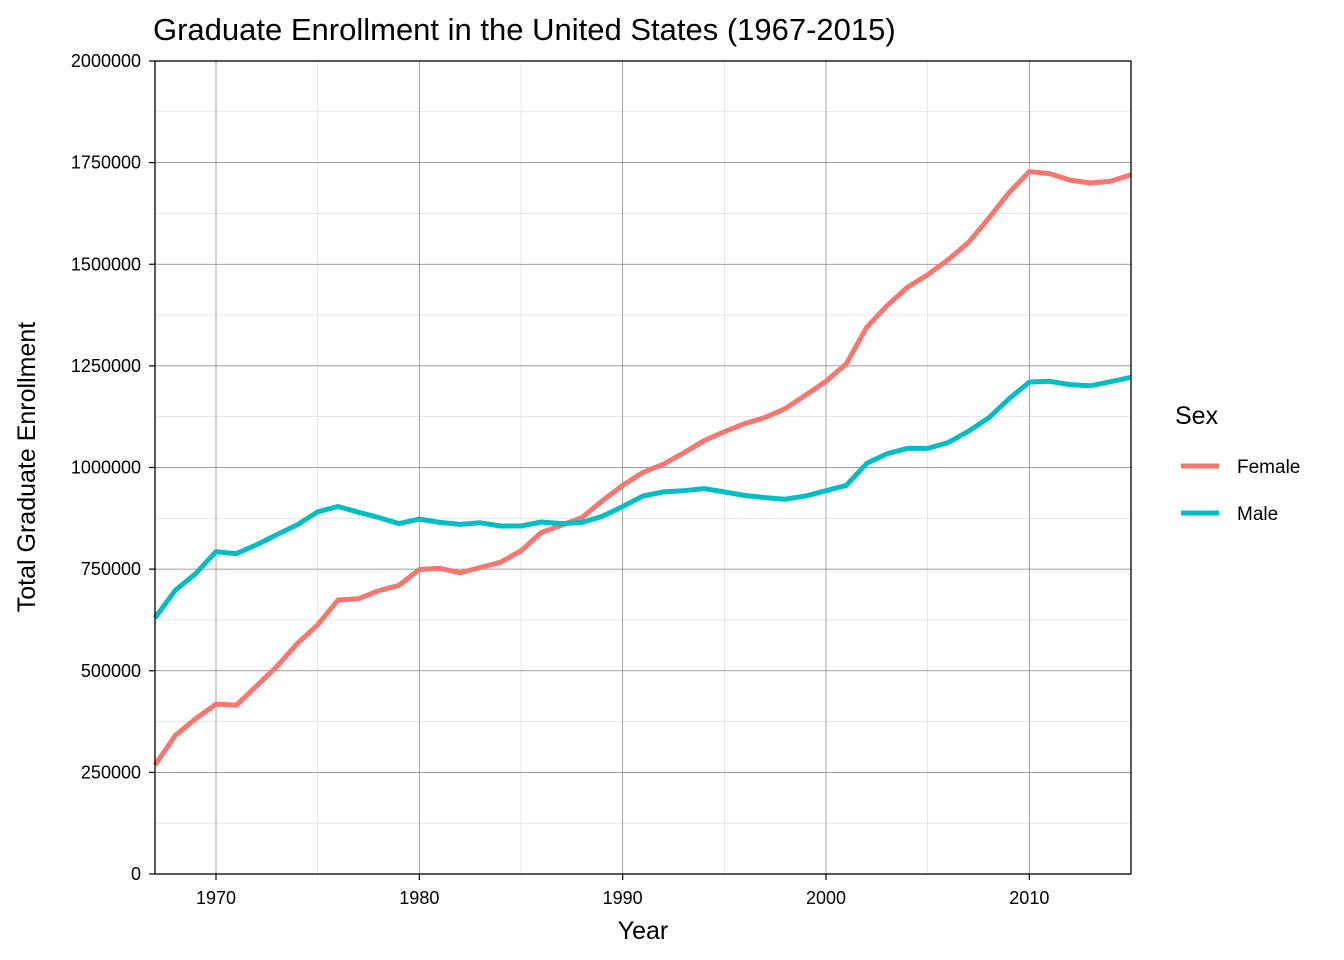  I want to click on y-tick-label: 1500000, so click(106, 264).